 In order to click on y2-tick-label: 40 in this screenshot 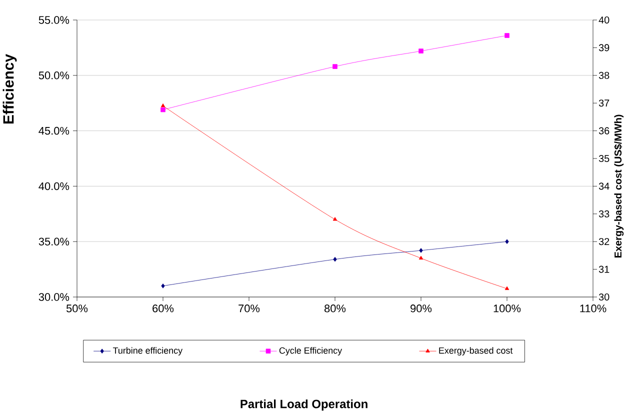, I will do `click(604, 20)`.